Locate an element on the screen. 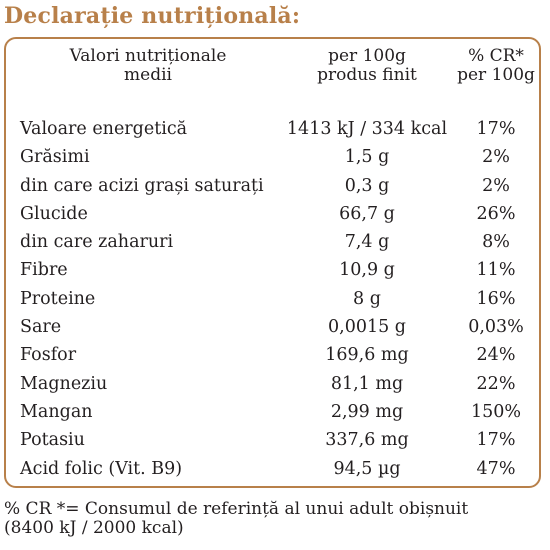 The height and width of the screenshot is (550, 550). nutrient-value: 2,99 mg is located at coordinates (367, 411).